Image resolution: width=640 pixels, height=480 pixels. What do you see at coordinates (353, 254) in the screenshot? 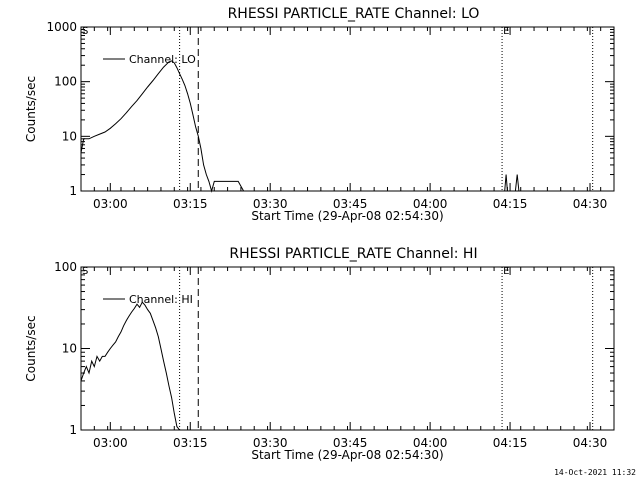
I see `chart-title: RHESSI PARTICLE_RATE Channel: HI` at bounding box center [353, 254].